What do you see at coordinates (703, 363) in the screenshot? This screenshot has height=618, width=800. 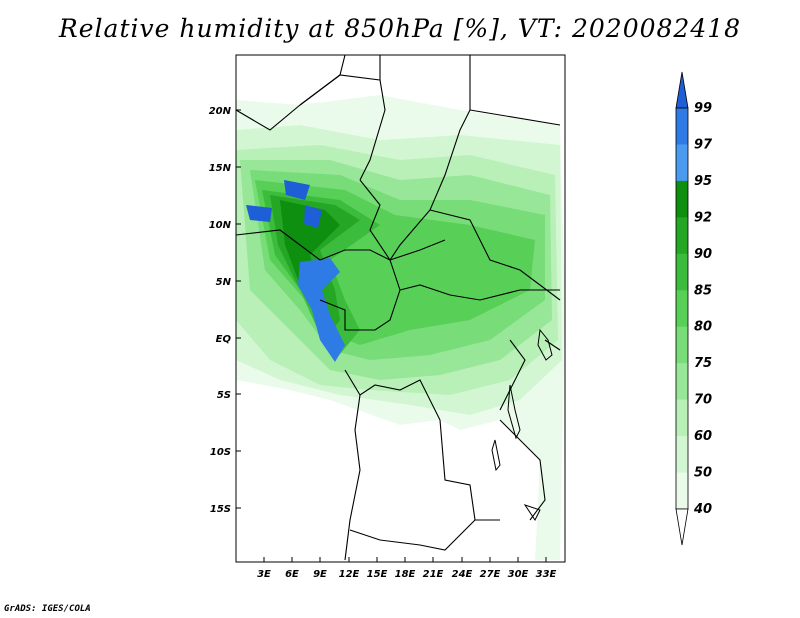 I see `colorbar-label: 75` at bounding box center [703, 363].